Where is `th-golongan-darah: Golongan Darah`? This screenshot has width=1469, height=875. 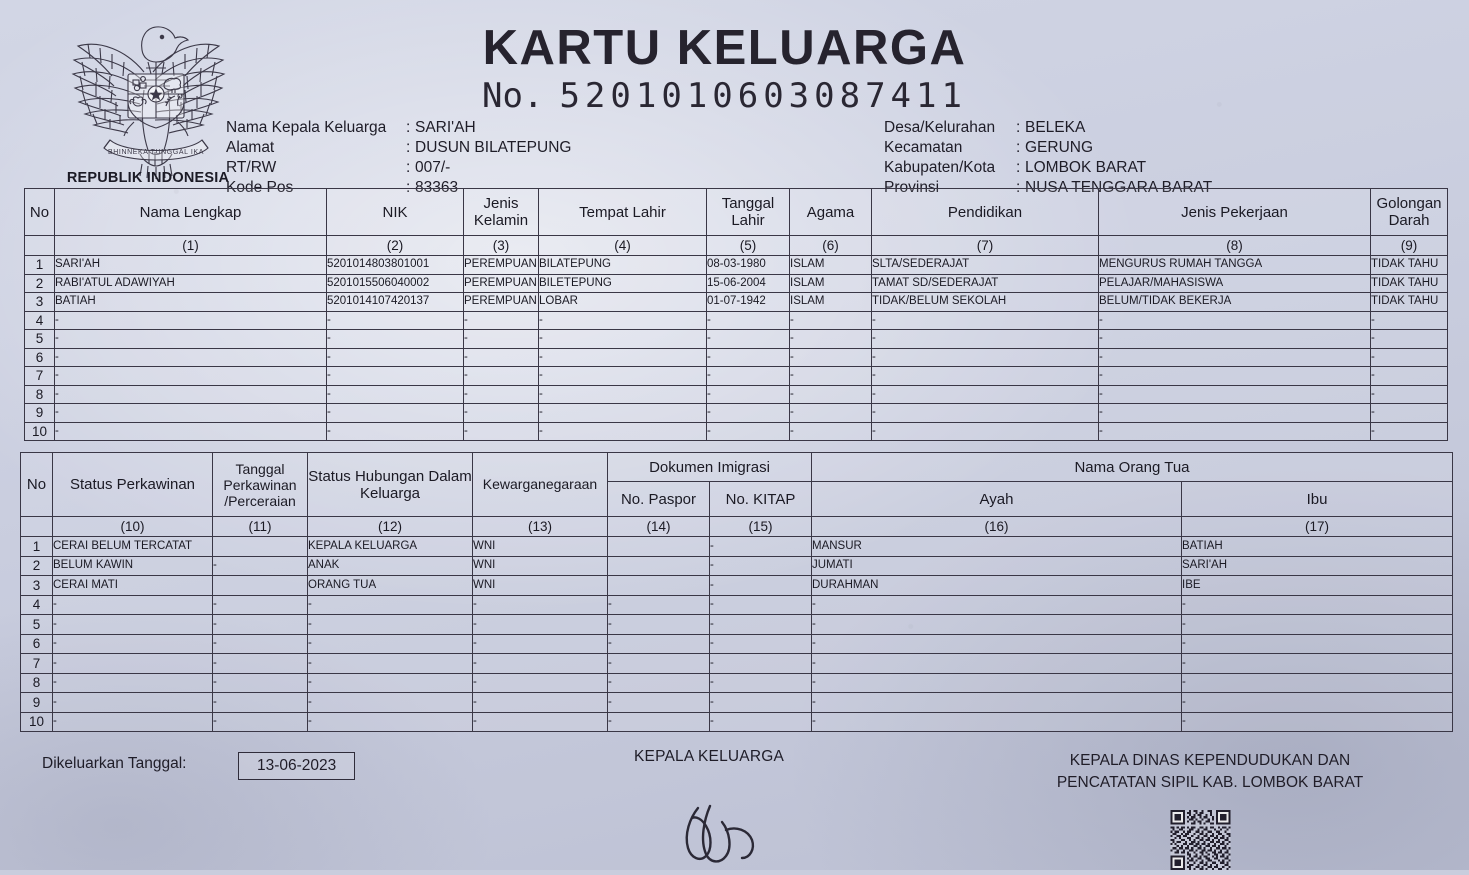
th-golongan-darah: Golongan Darah is located at coordinates (1409, 212).